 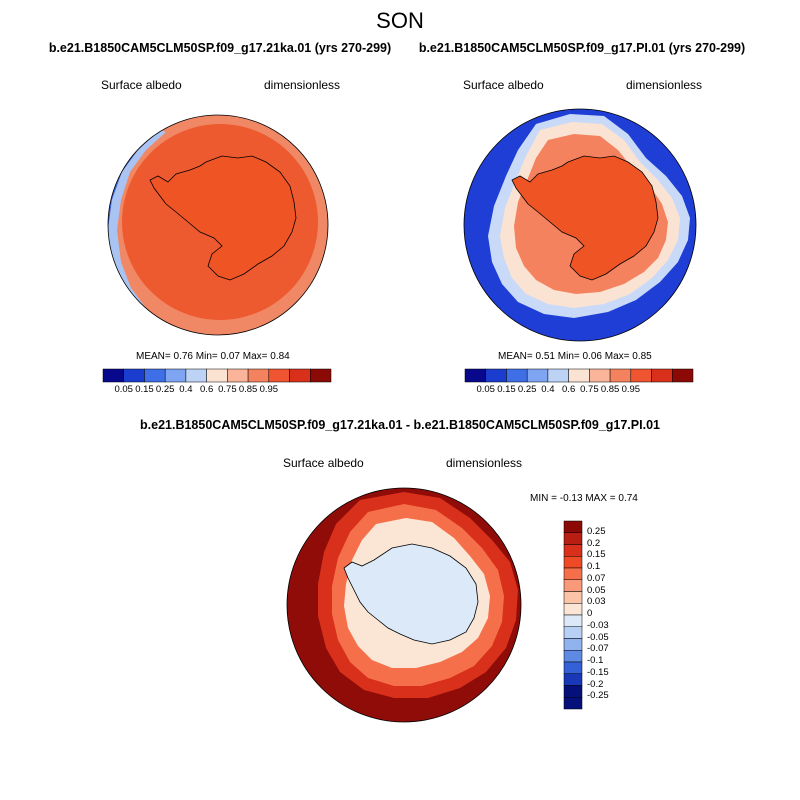 What do you see at coordinates (503, 85) in the screenshot?
I see `right-variable-label: Surface albedo` at bounding box center [503, 85].